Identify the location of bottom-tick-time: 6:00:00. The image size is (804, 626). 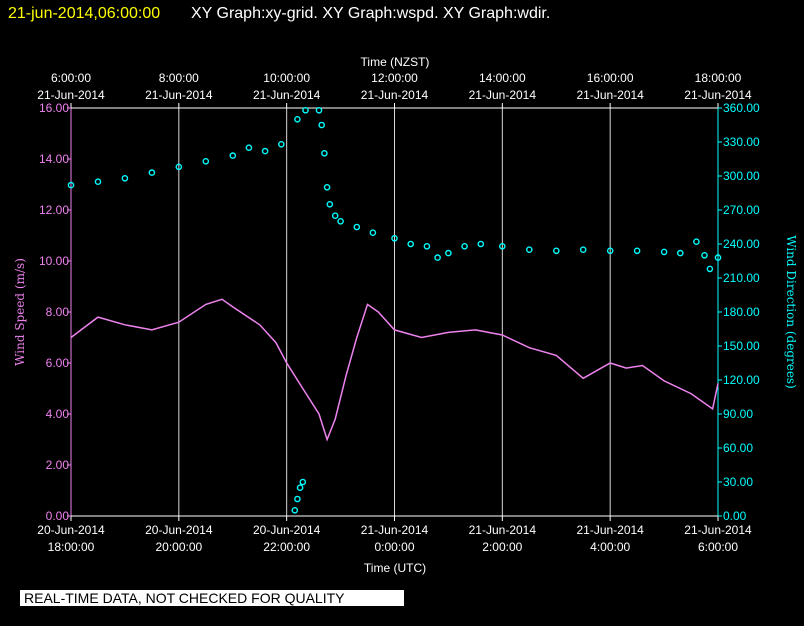
(718, 547).